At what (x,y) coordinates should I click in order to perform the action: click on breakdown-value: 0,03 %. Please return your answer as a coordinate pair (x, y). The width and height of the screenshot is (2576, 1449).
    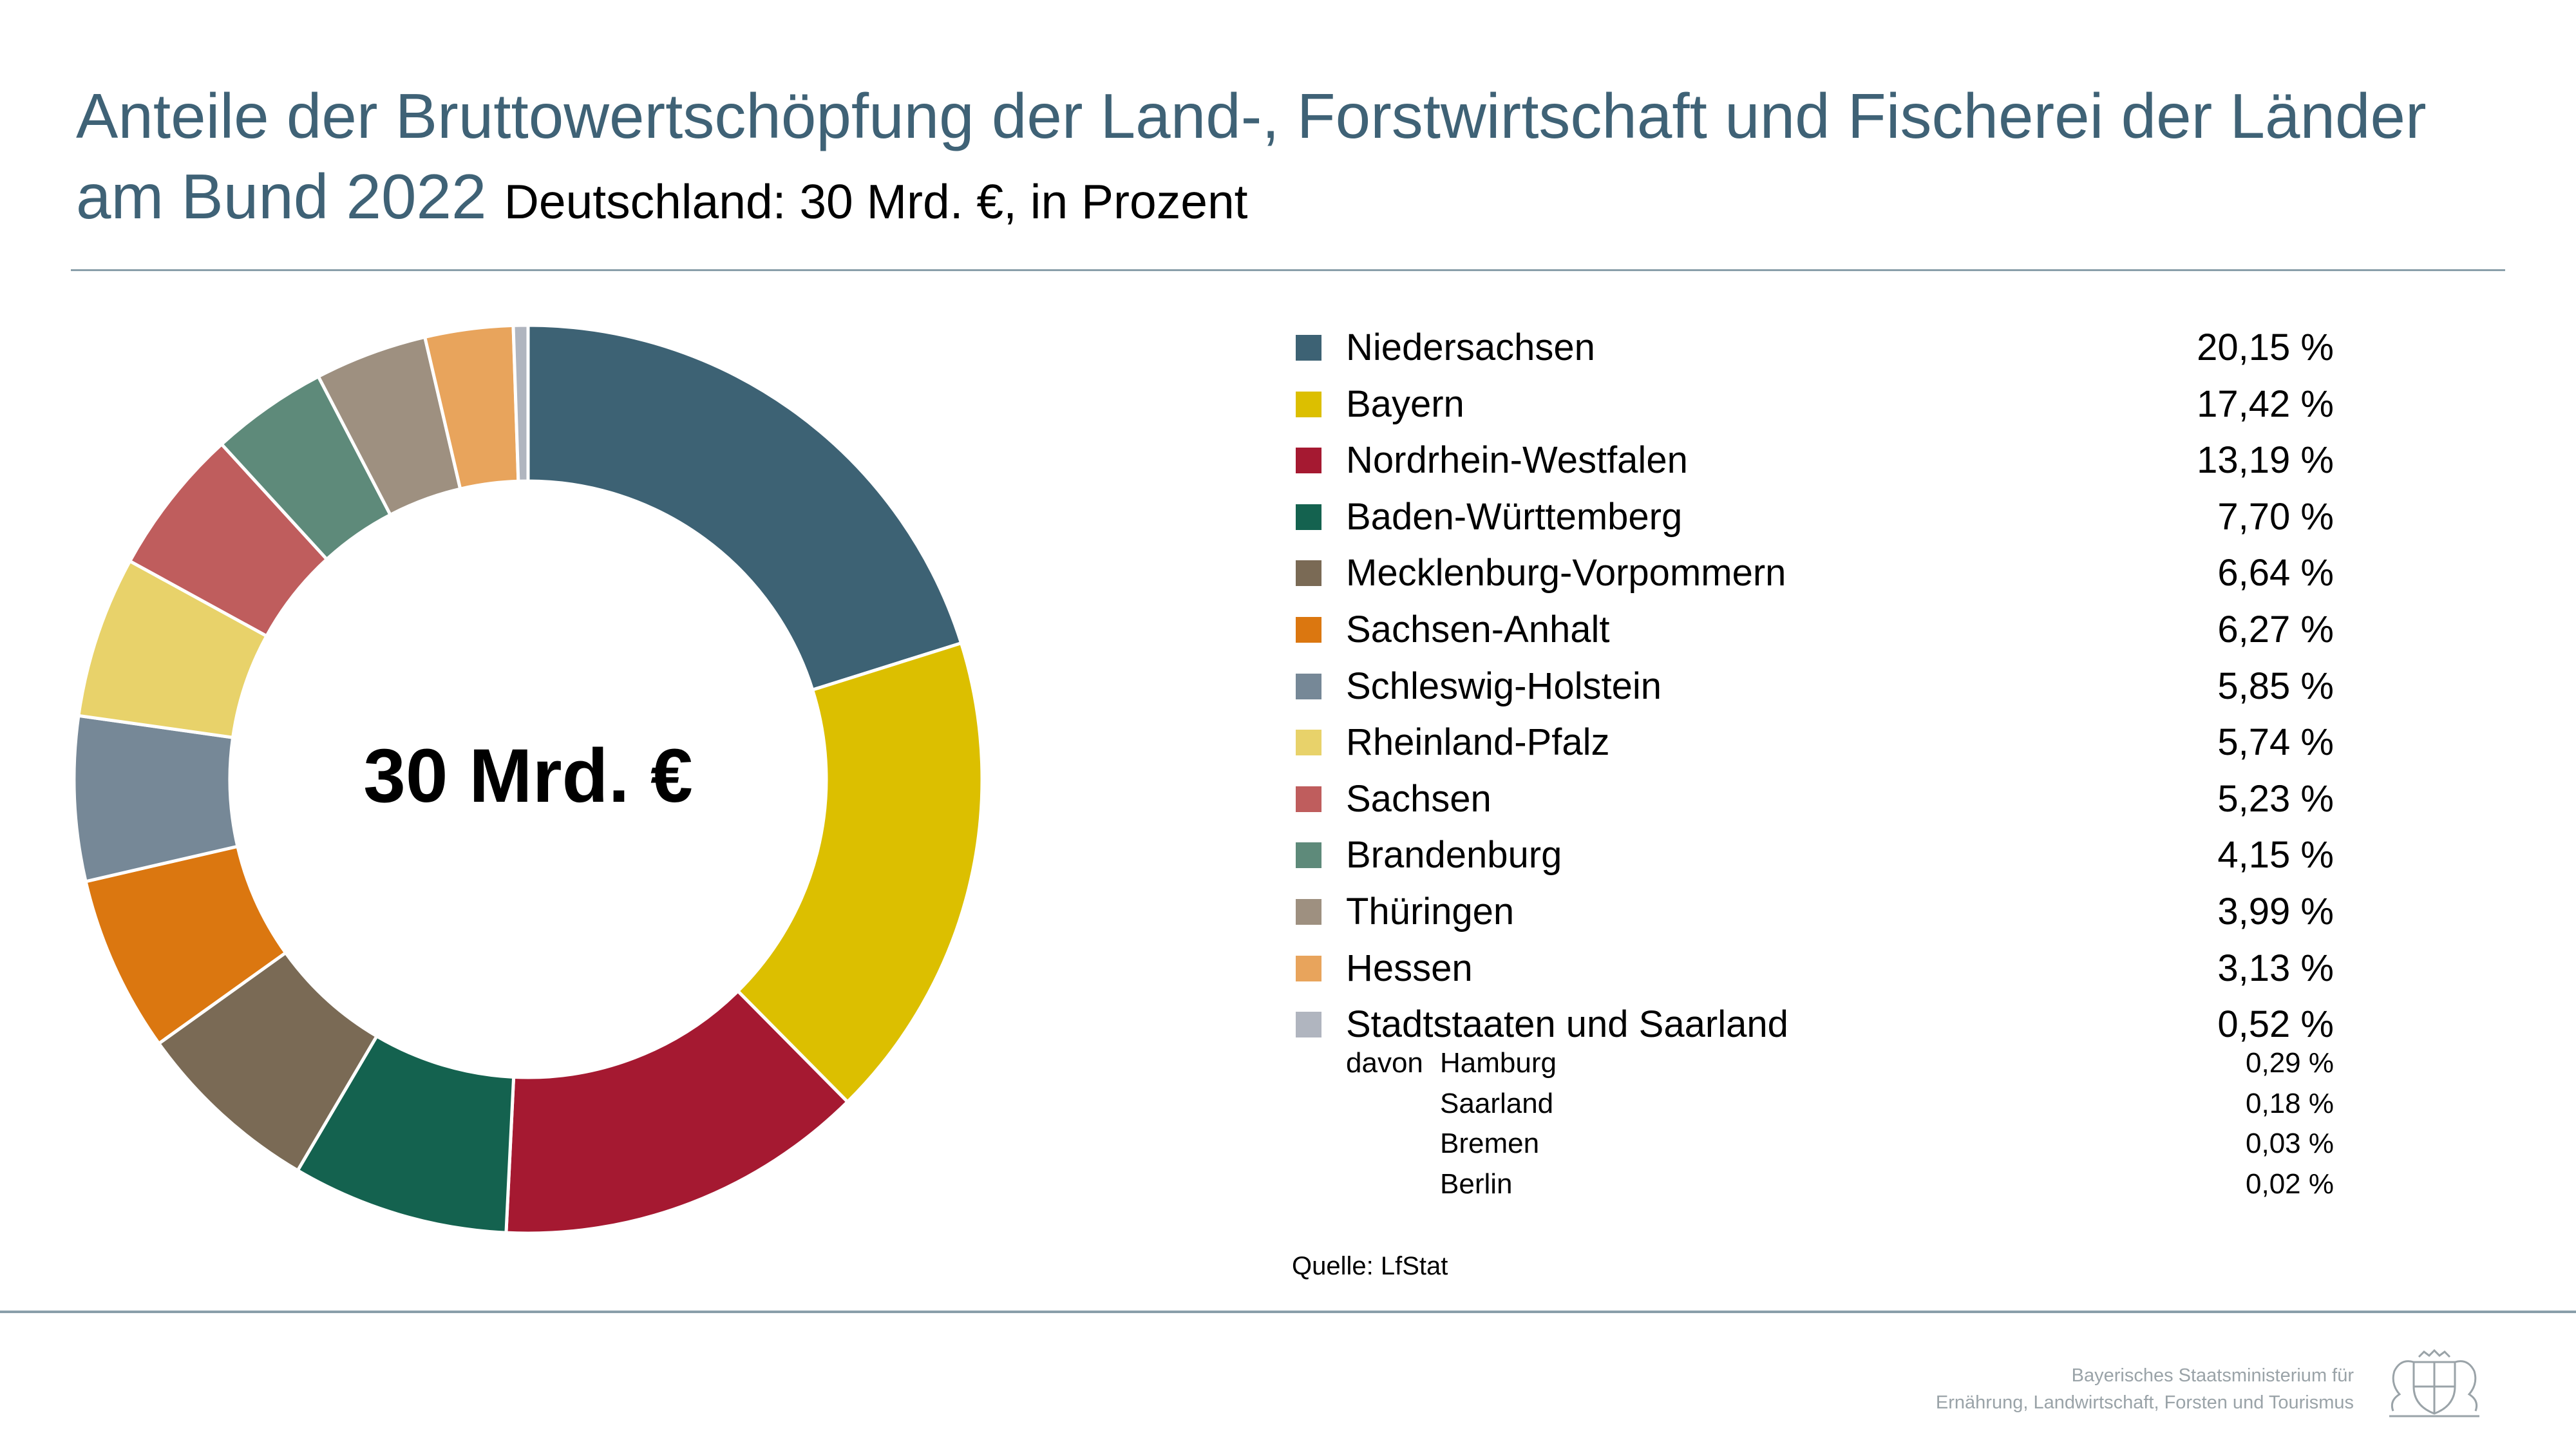
    Looking at the image, I should click on (2290, 1143).